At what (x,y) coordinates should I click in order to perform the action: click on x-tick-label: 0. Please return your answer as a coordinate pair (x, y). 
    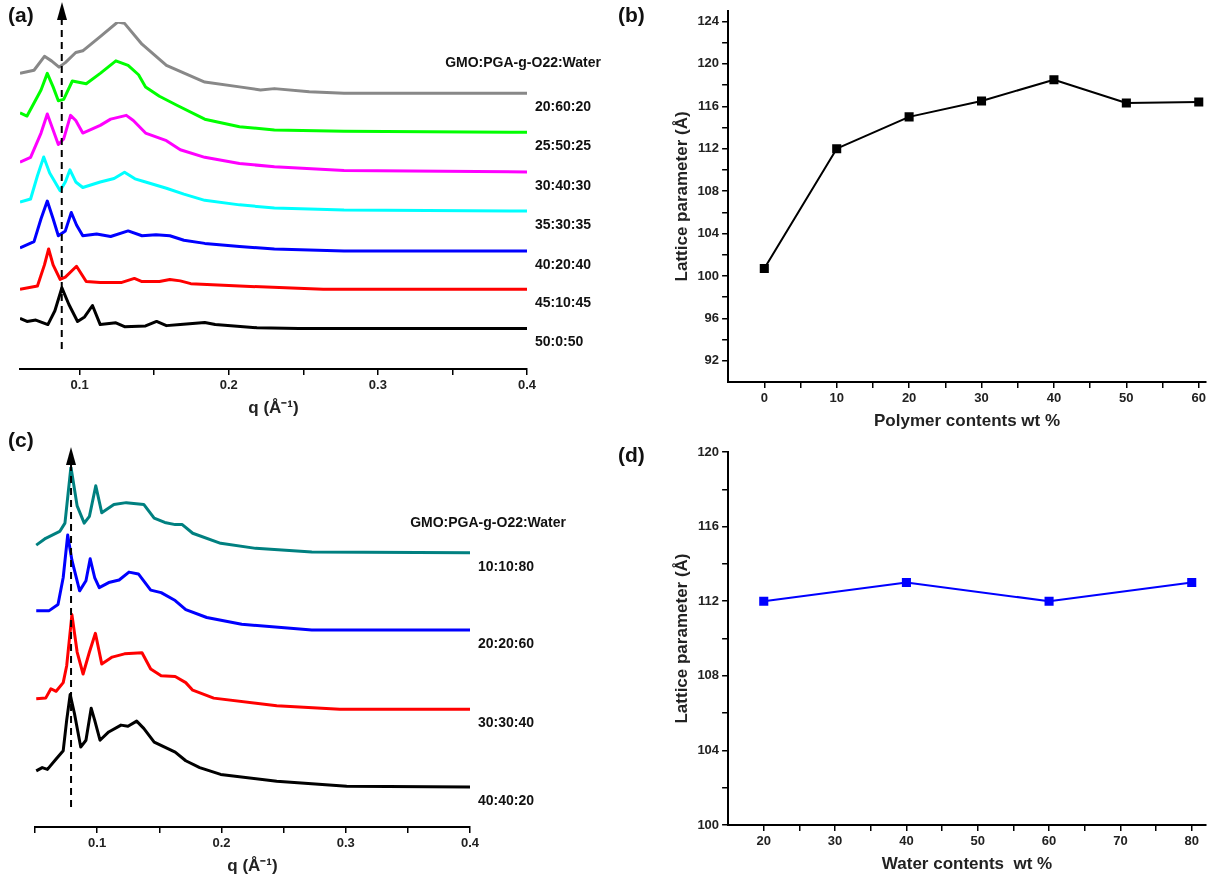
    Looking at the image, I should click on (764, 398).